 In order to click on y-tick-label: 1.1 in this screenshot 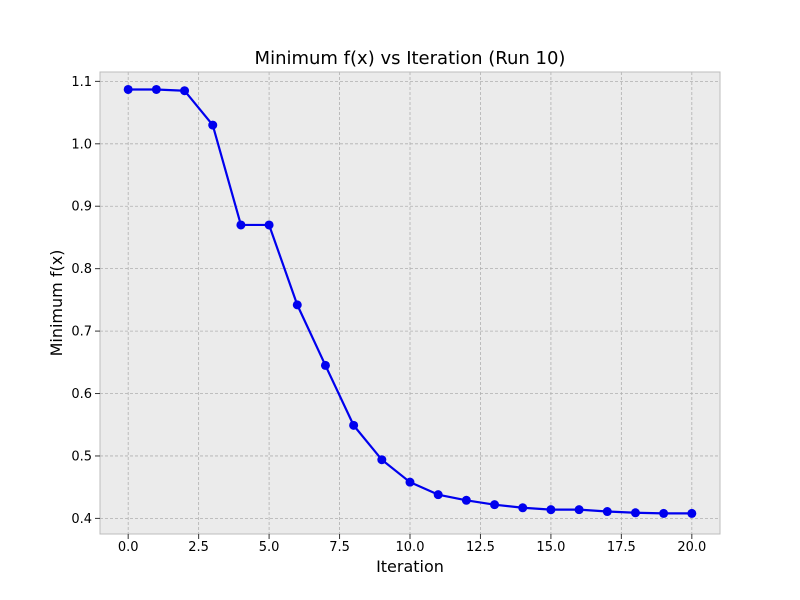, I will do `click(81, 82)`.